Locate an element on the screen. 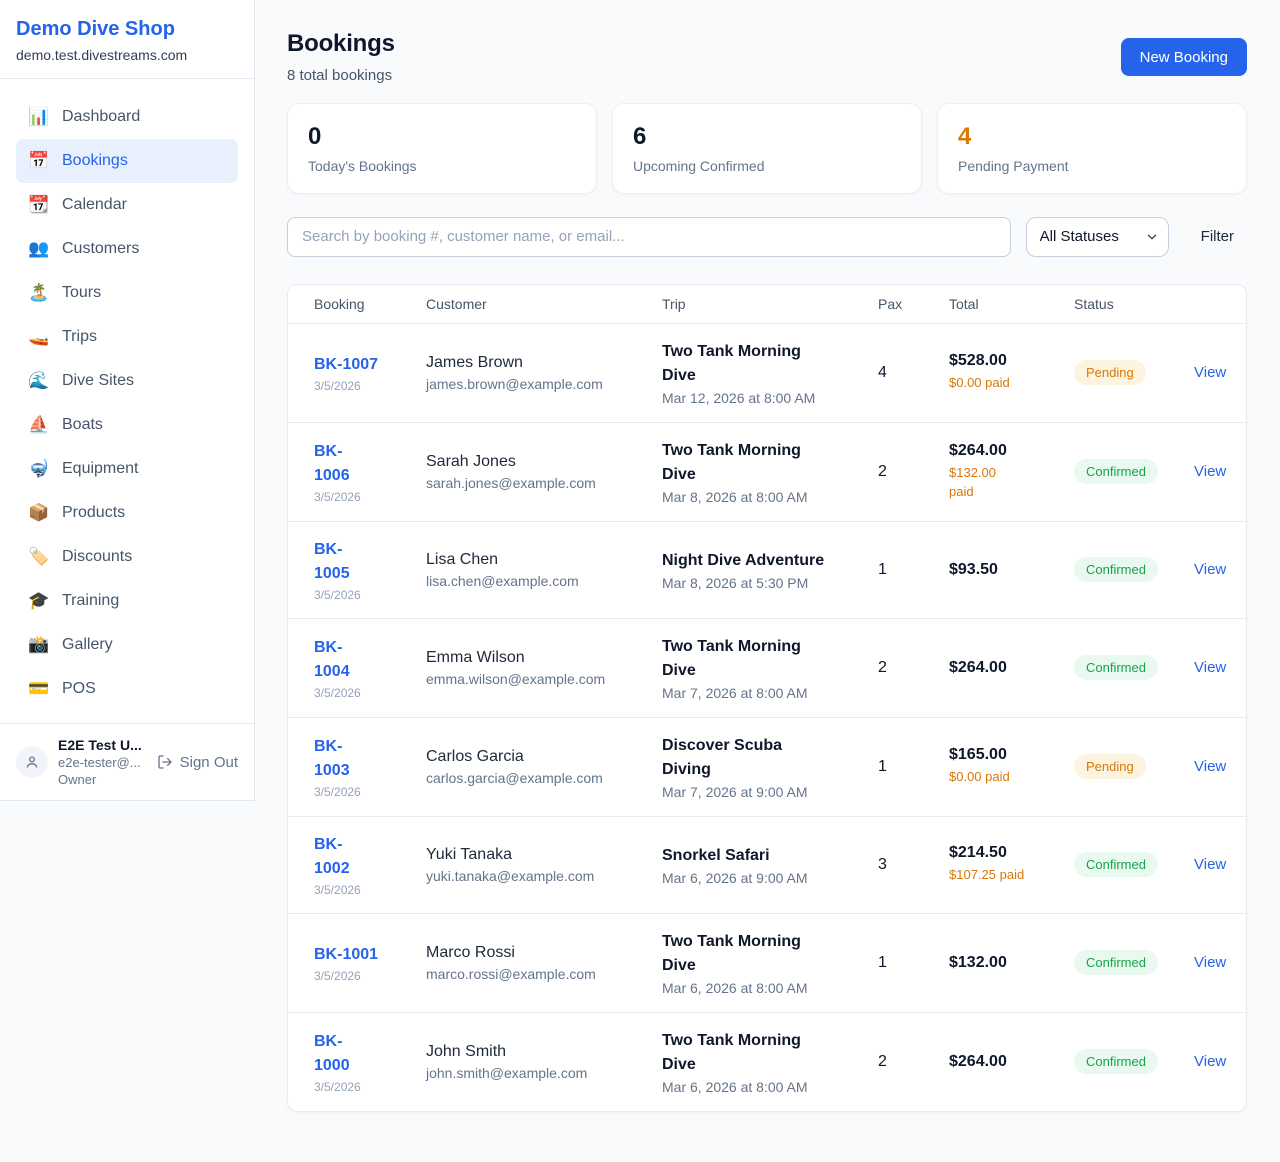 The height and width of the screenshot is (1162, 1280). sidebar-item: ⛵ Boats is located at coordinates (127, 425).